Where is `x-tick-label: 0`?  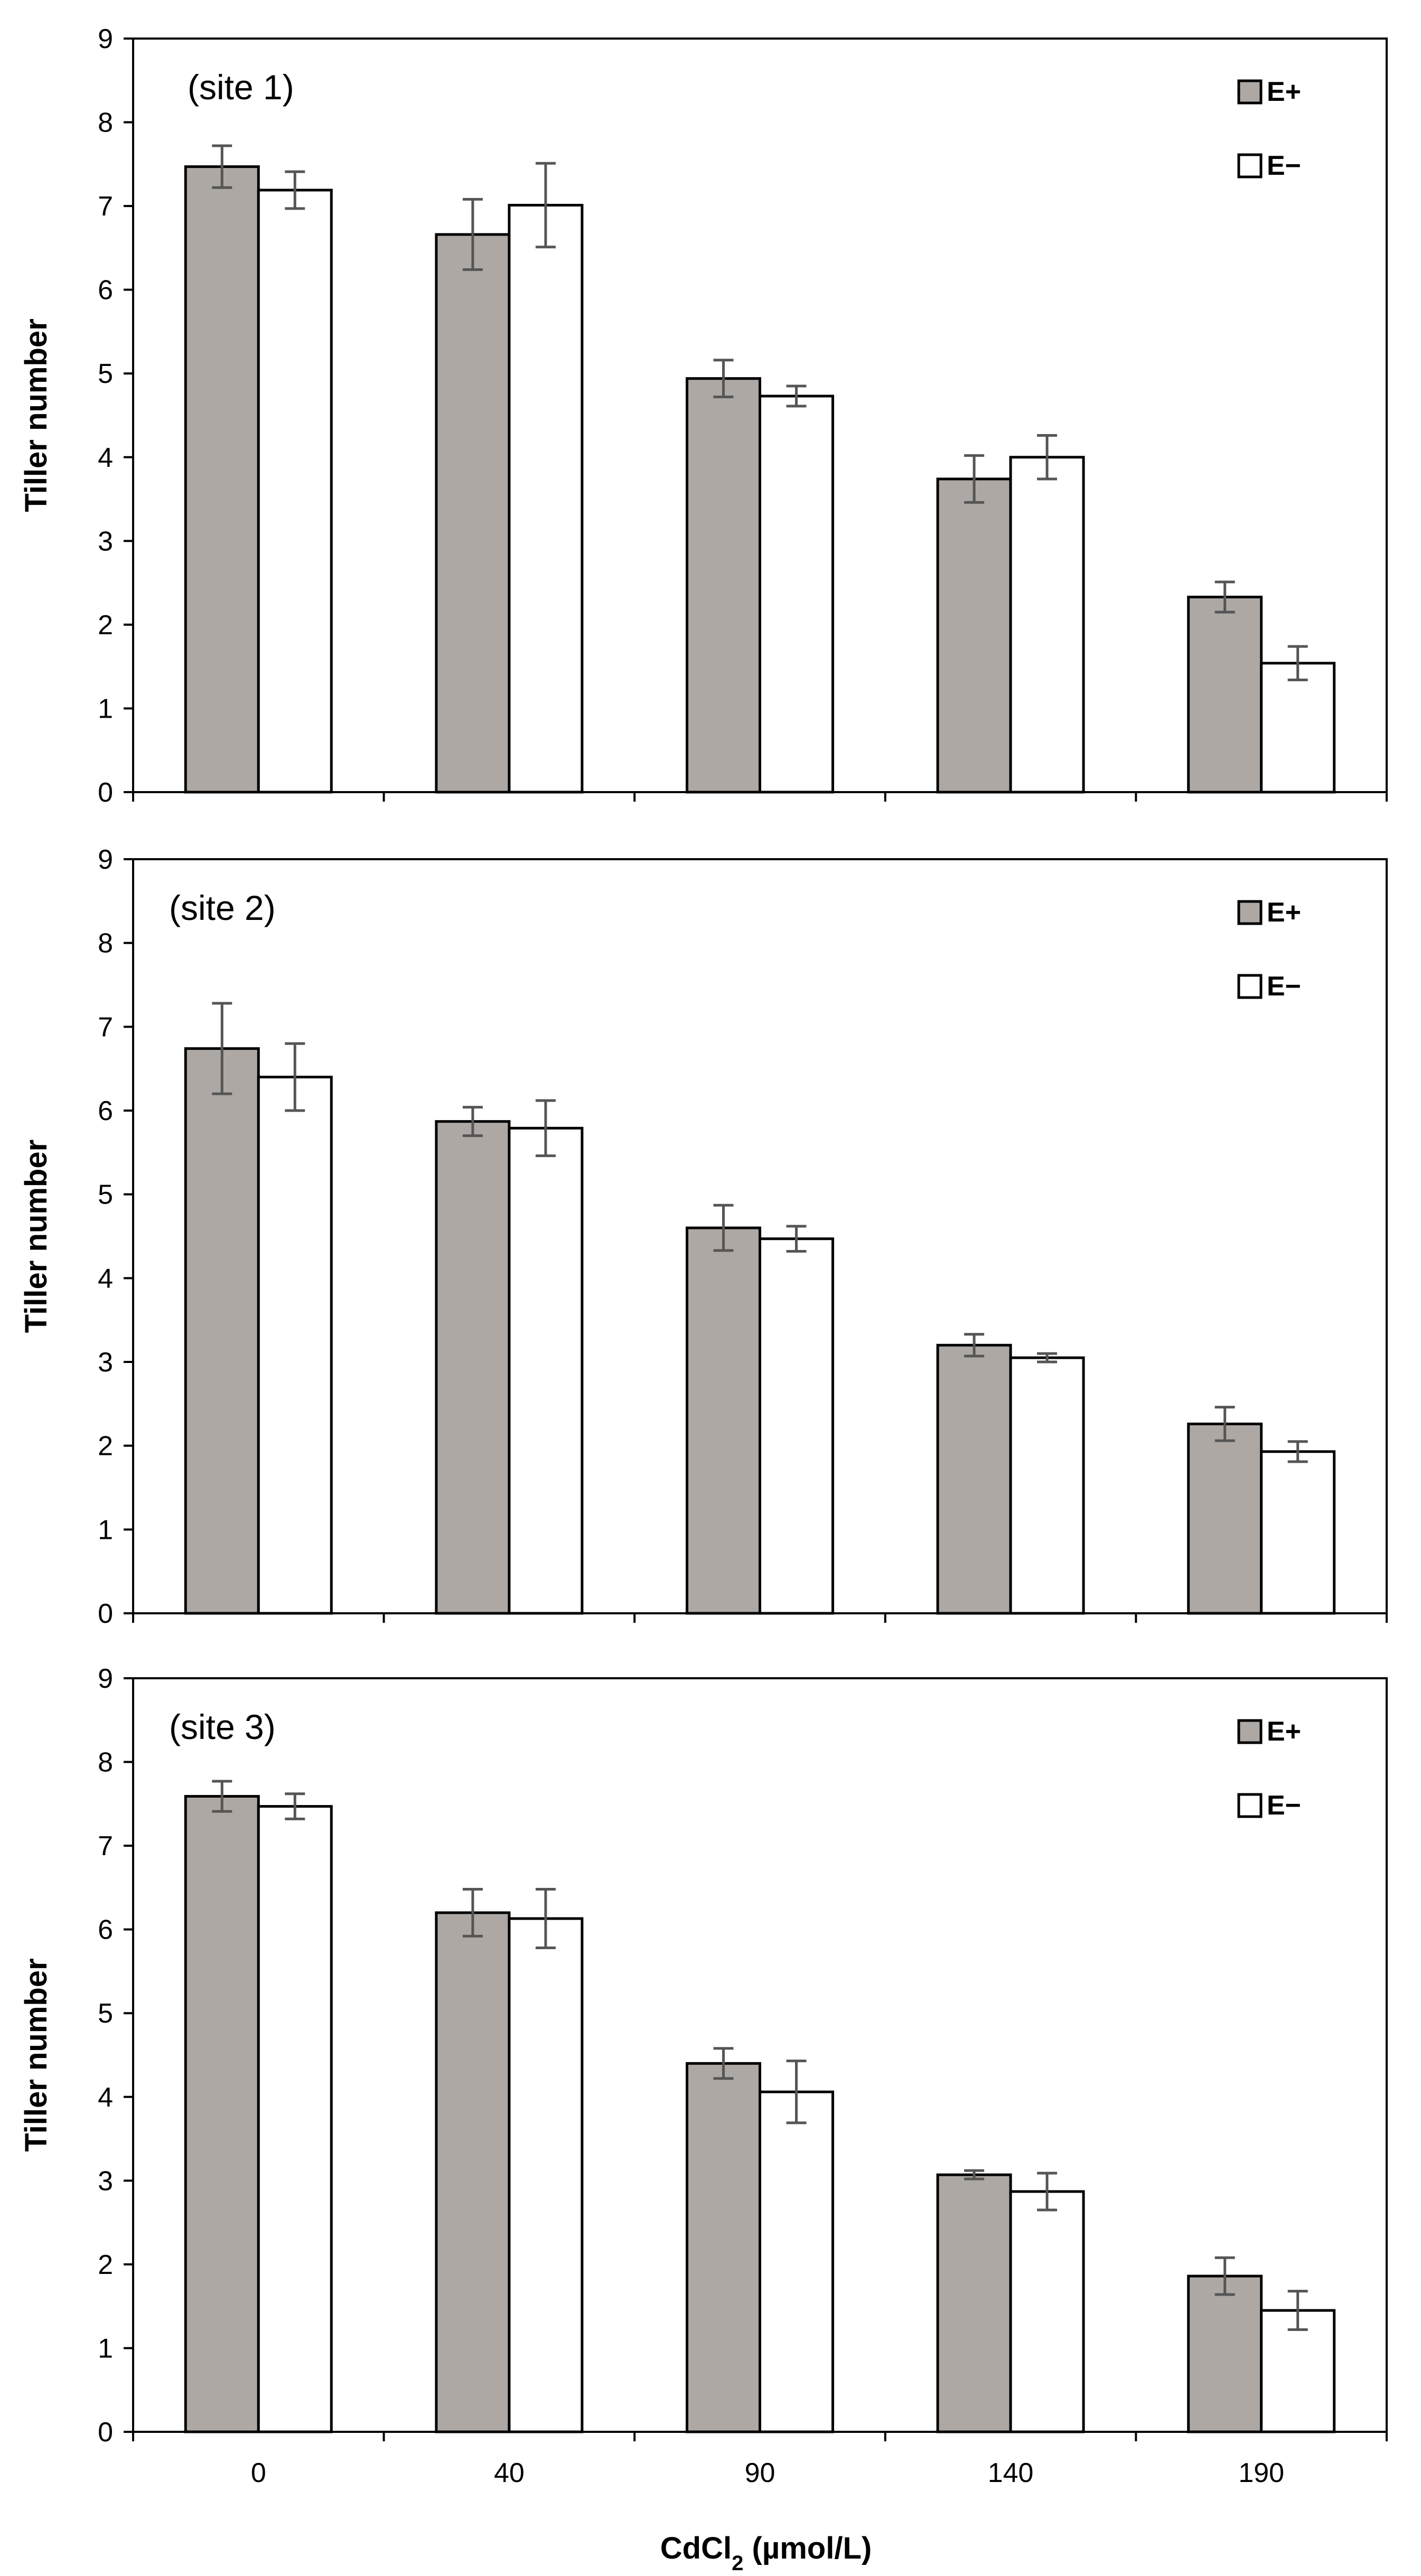 x-tick-label: 0 is located at coordinates (258, 2473).